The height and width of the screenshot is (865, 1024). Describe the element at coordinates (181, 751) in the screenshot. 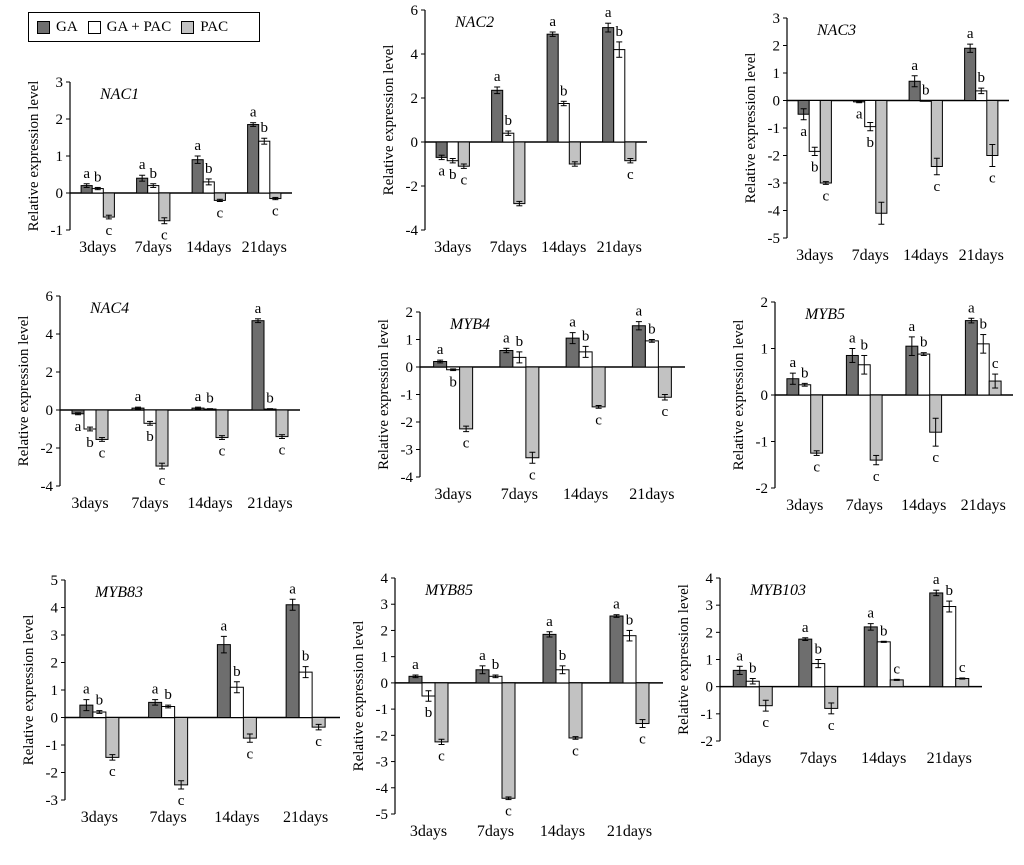

I see `bar-pac-7days` at that location.